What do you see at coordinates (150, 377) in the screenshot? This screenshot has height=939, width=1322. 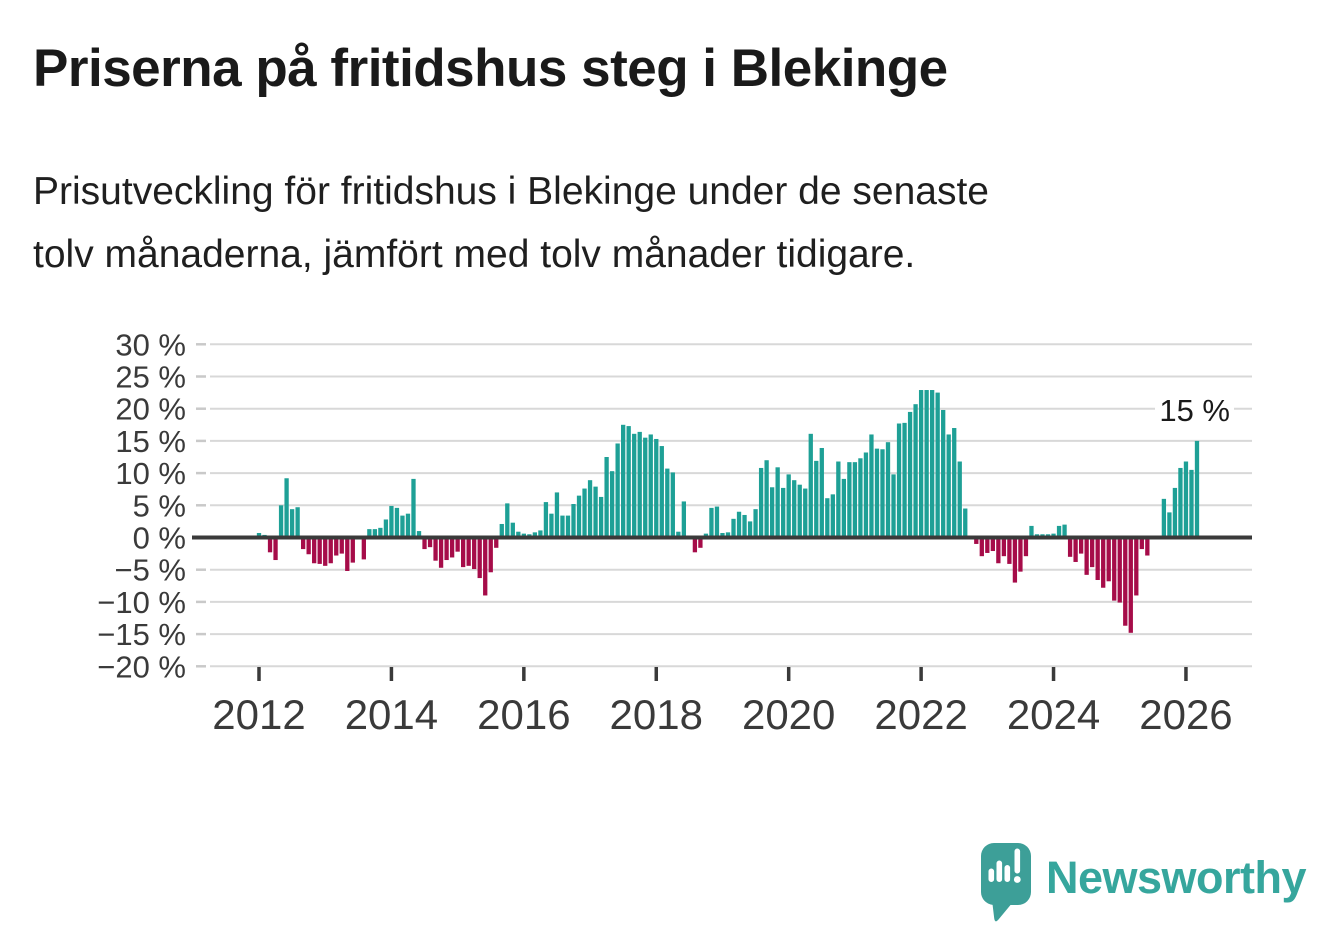 I see `y-axis-label: 25 %` at bounding box center [150, 377].